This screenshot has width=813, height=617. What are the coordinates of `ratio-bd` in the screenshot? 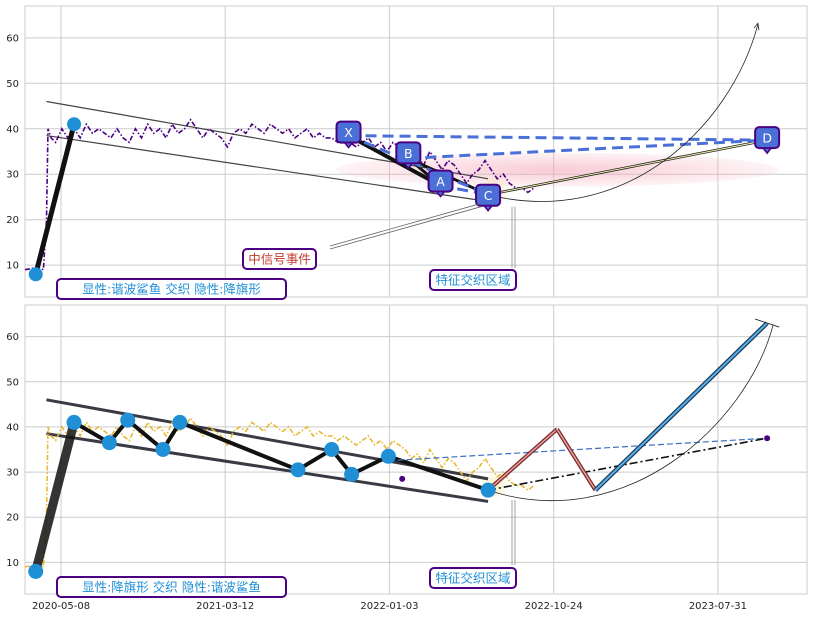 It's located at (588, 149).